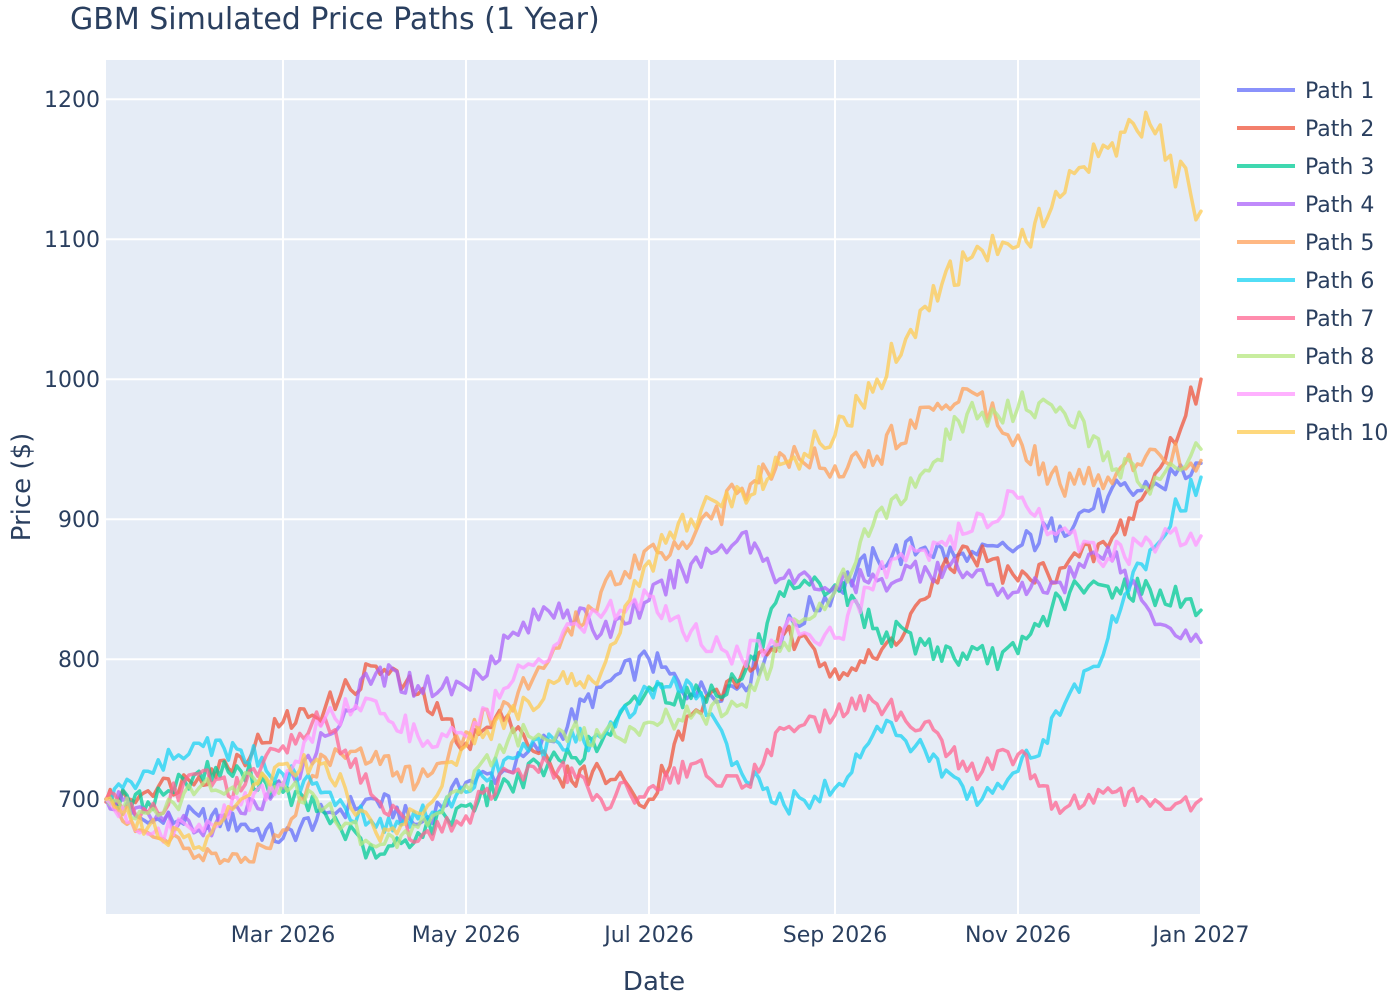 The width and height of the screenshot is (1400, 1000). I want to click on legend-item-path-10: Path 10, so click(1312, 433).